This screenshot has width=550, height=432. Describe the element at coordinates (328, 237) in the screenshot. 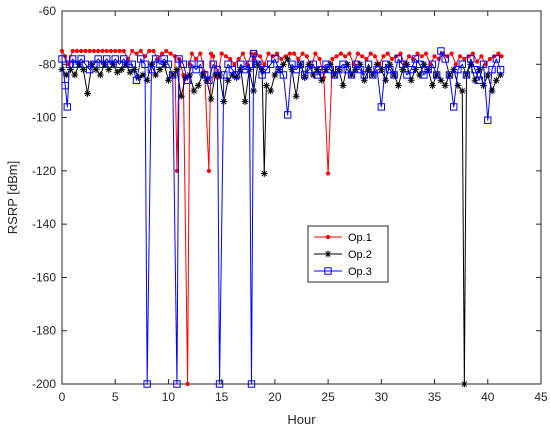

I see `legend-marker` at that location.